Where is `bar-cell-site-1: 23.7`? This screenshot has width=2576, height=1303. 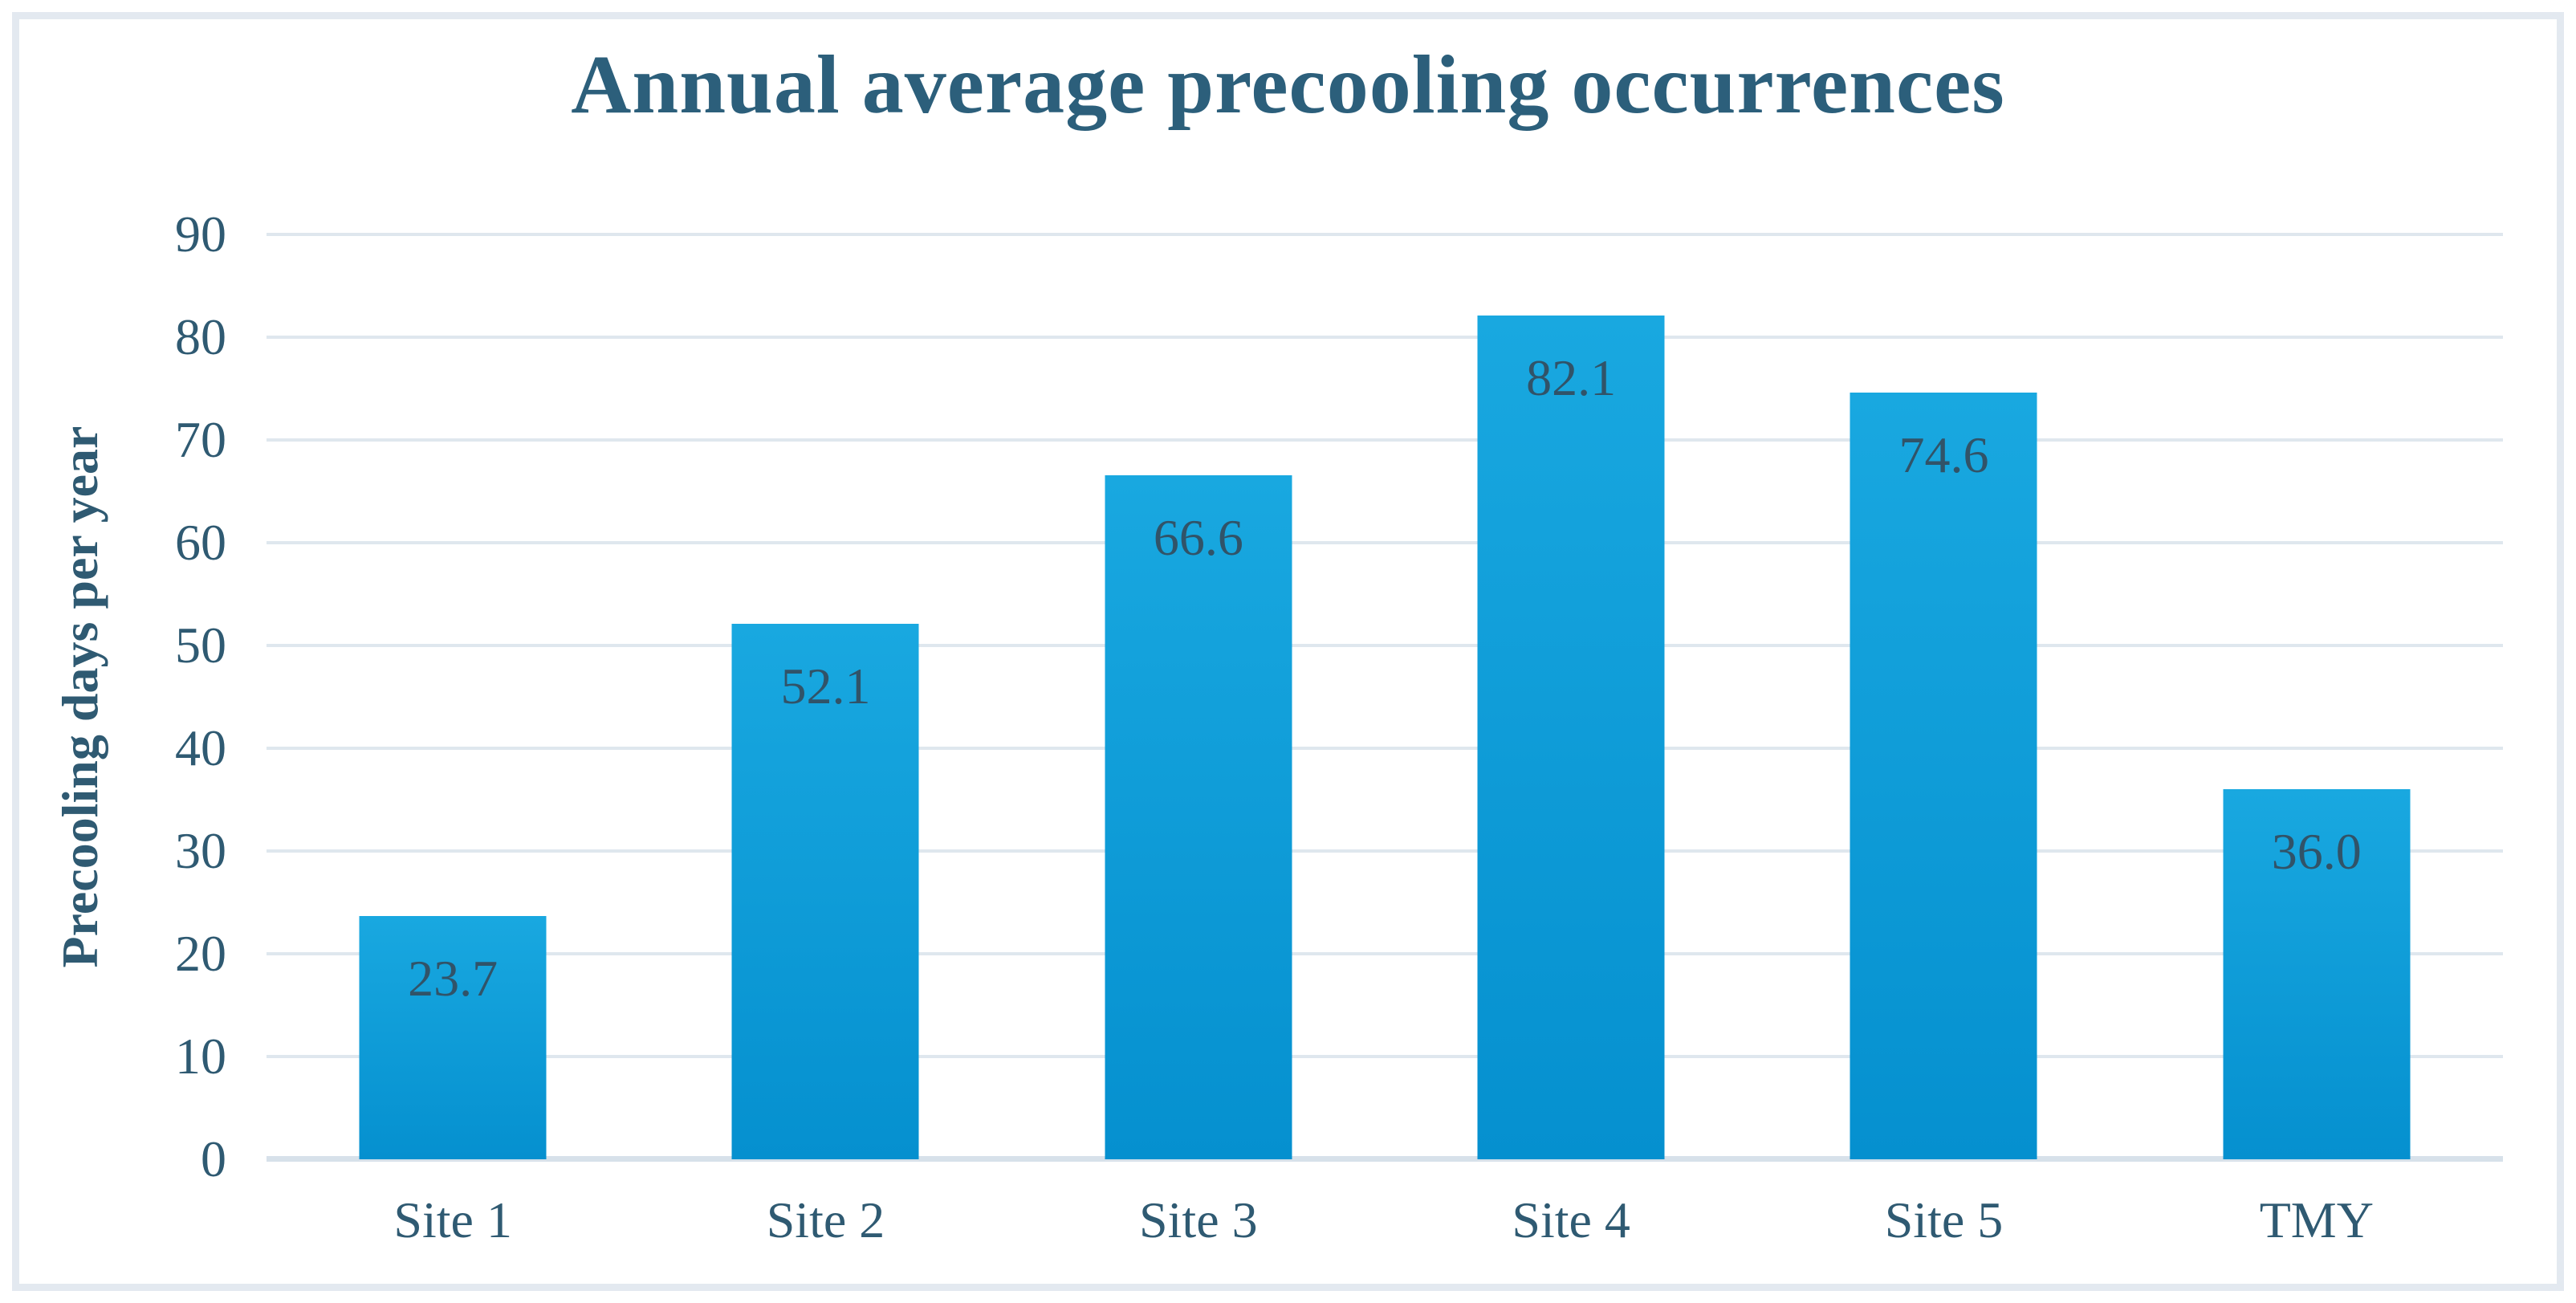
bar-cell-site-1: 23.7 is located at coordinates (453, 696).